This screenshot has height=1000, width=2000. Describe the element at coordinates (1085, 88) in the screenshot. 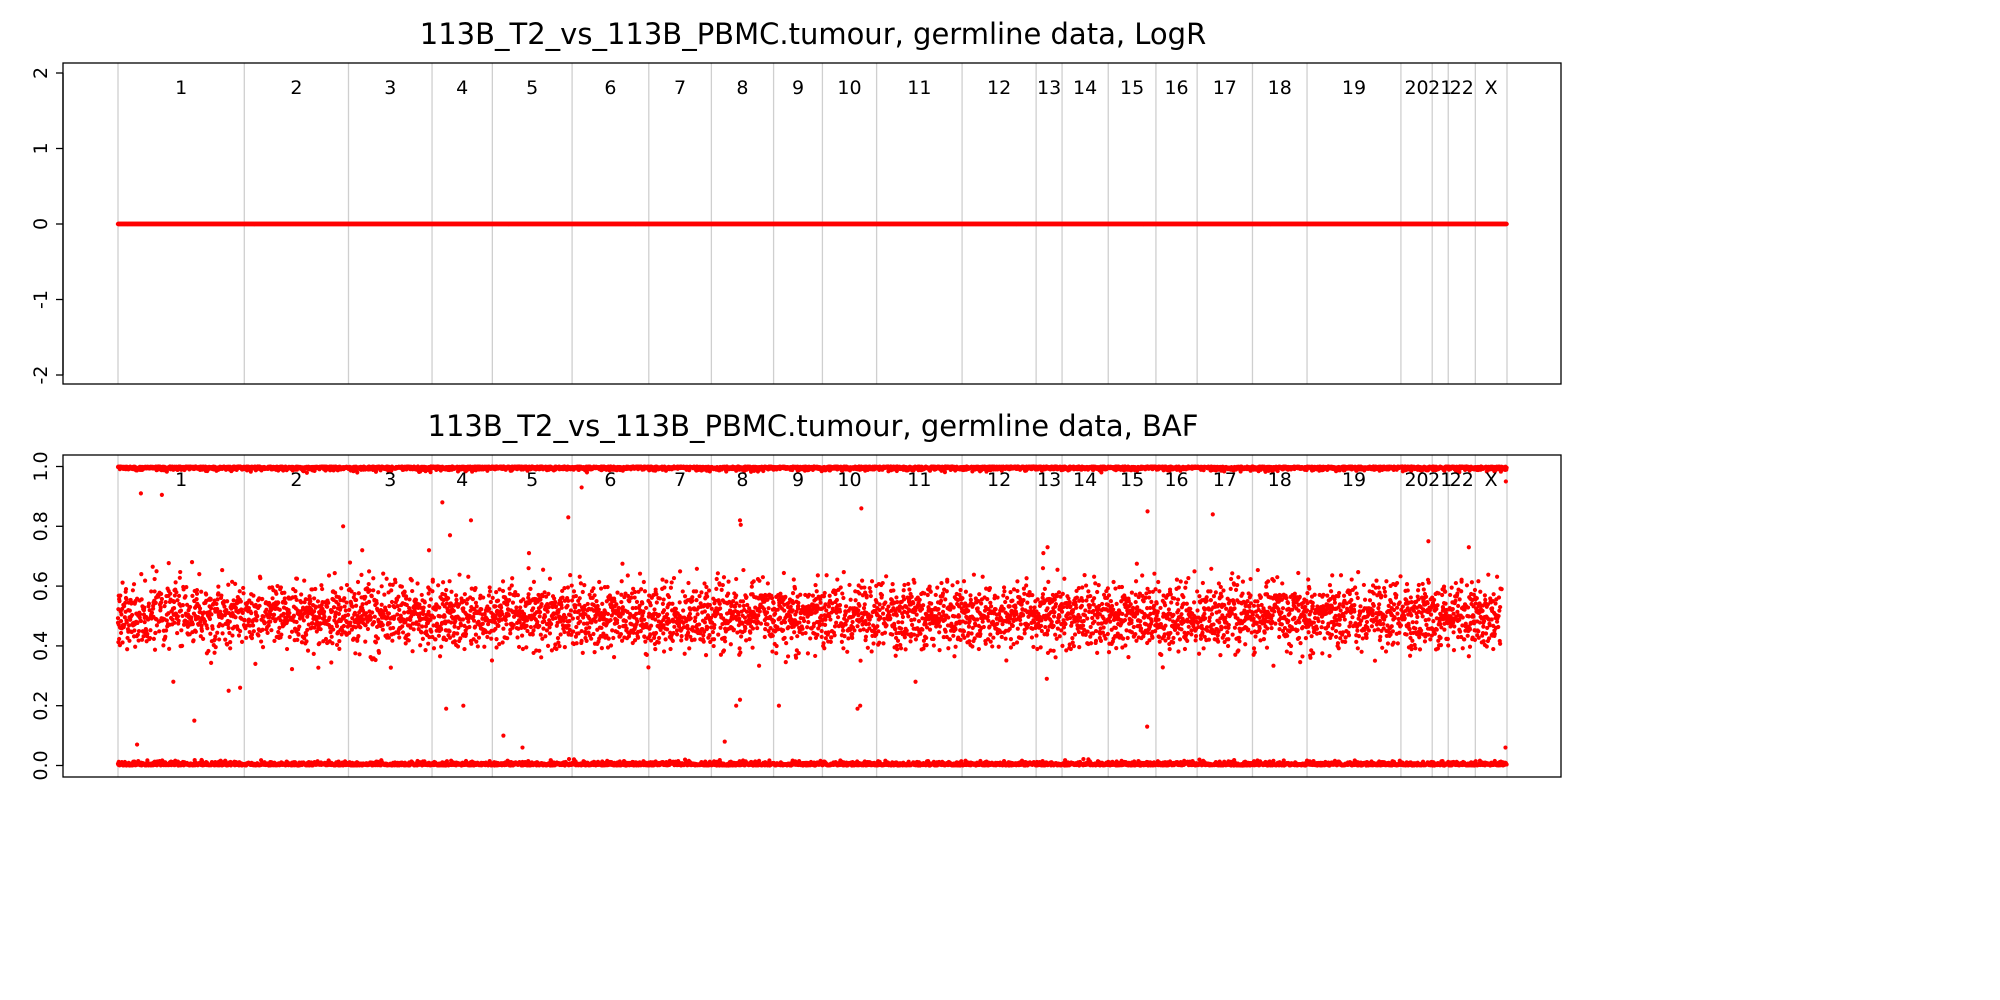

I see `chromosome-label: 14` at that location.